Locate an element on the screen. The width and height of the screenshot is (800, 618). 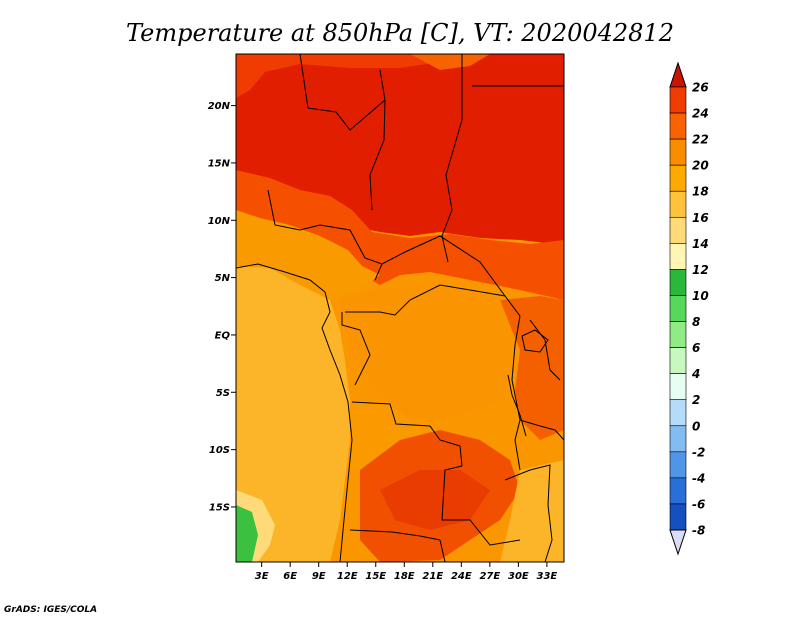
colorbar-label: 0 is located at coordinates (696, 426).